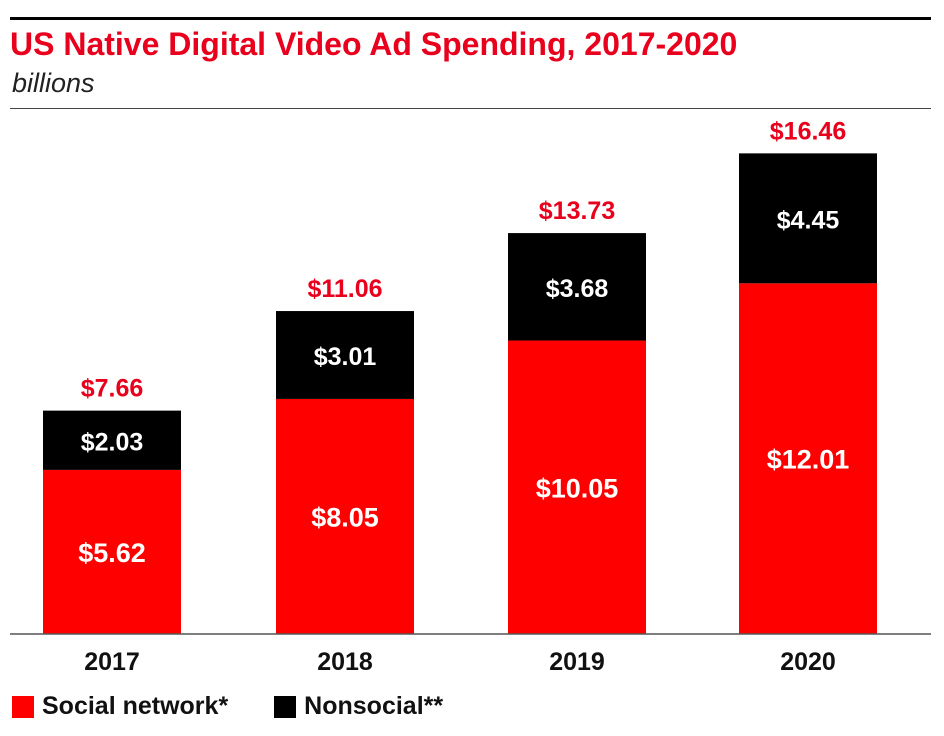  I want to click on bar-nonsocial-2020, so click(808, 218).